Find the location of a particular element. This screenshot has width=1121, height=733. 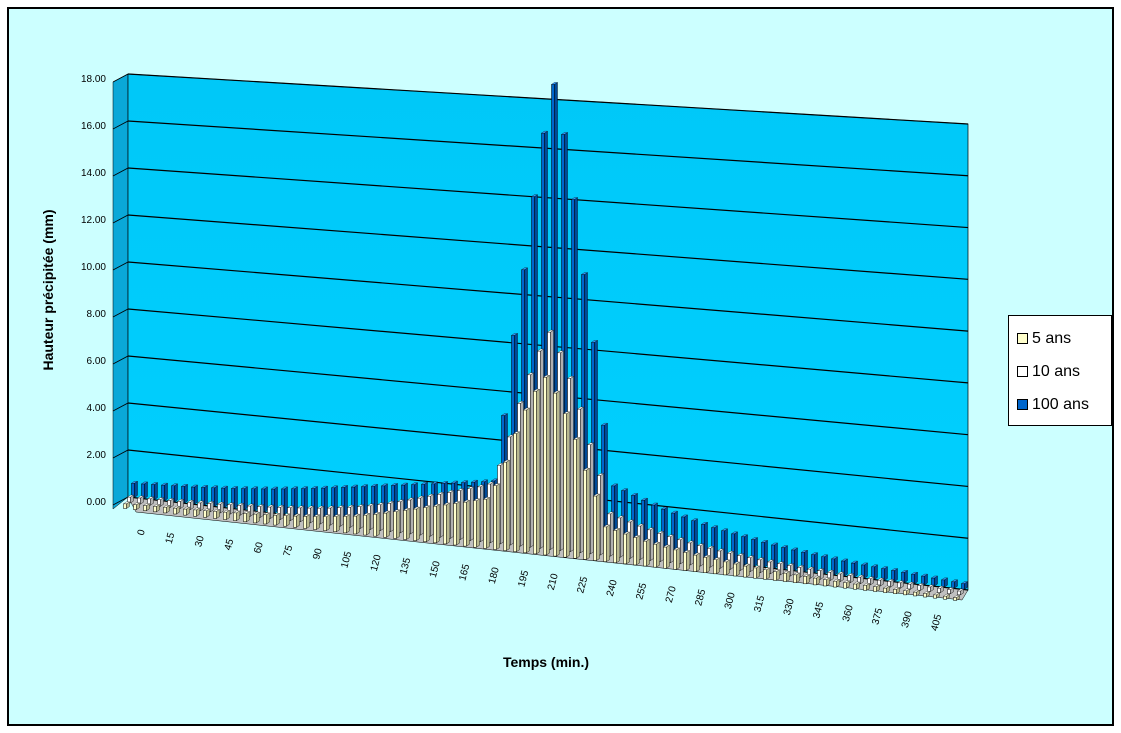

x-tick-label: 300 is located at coordinates (730, 600).